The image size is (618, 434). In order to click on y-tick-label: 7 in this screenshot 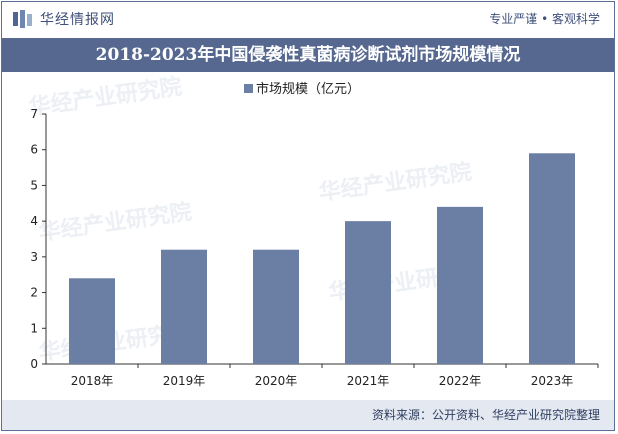, I will do `click(34, 114)`.